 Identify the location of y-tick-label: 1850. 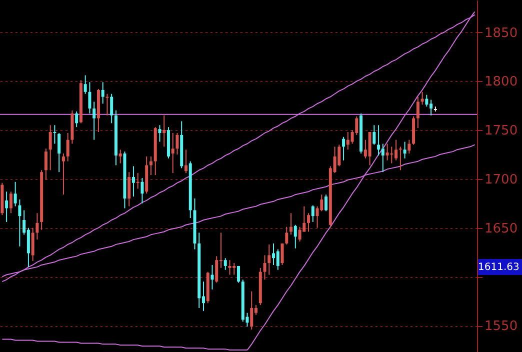
(501, 33).